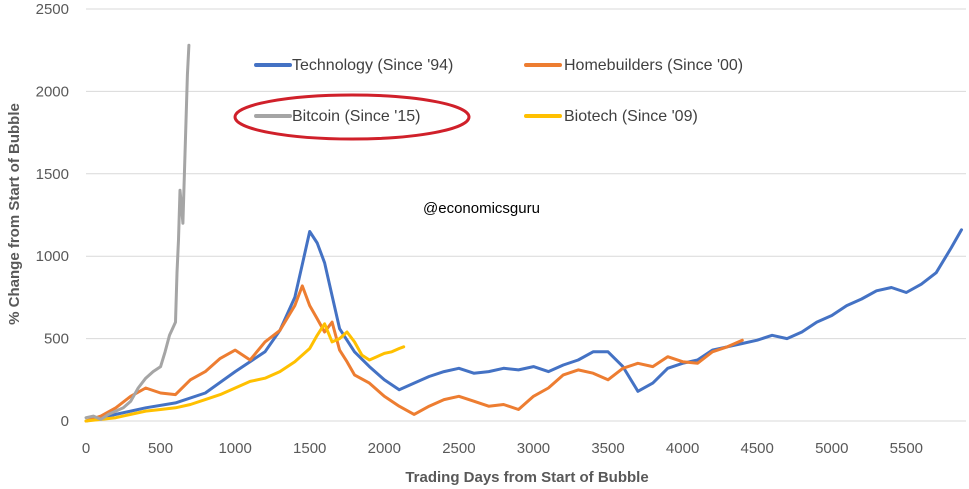 This screenshot has height=489, width=969. Describe the element at coordinates (682, 448) in the screenshot. I see `x-tick-label: 4000` at that location.